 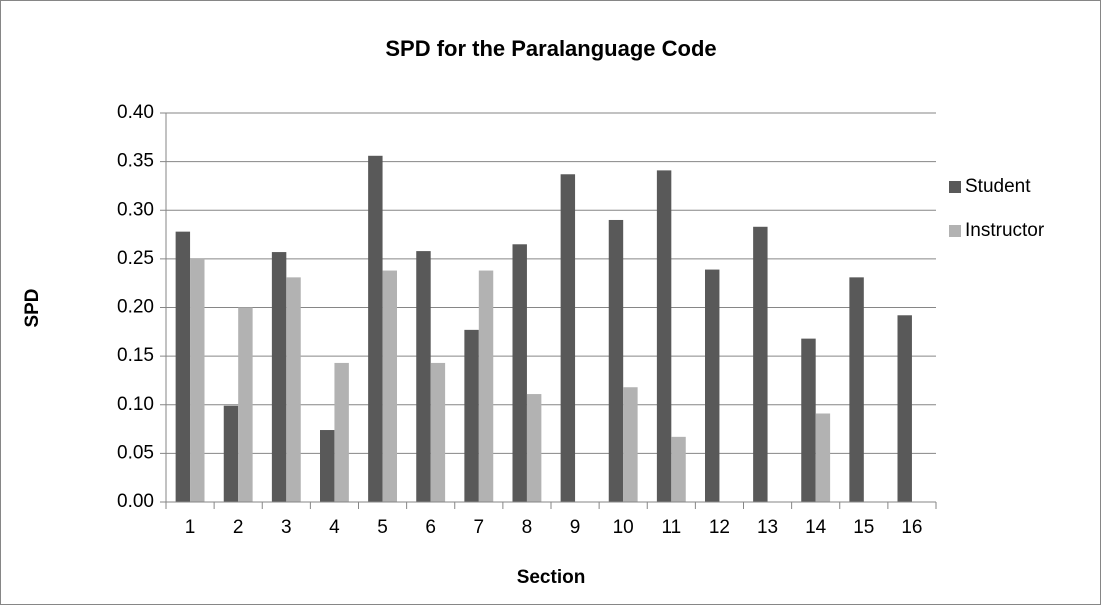 I want to click on y-tick-label: 0.35, so click(x=135, y=161).